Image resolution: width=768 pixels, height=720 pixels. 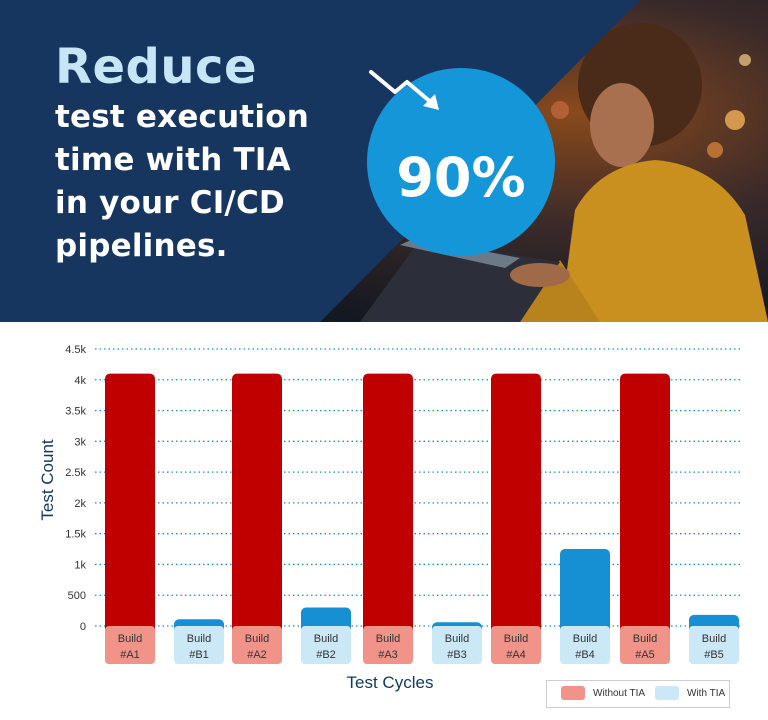 I want to click on headline-line-3: in your CI/CD, so click(x=170, y=203).